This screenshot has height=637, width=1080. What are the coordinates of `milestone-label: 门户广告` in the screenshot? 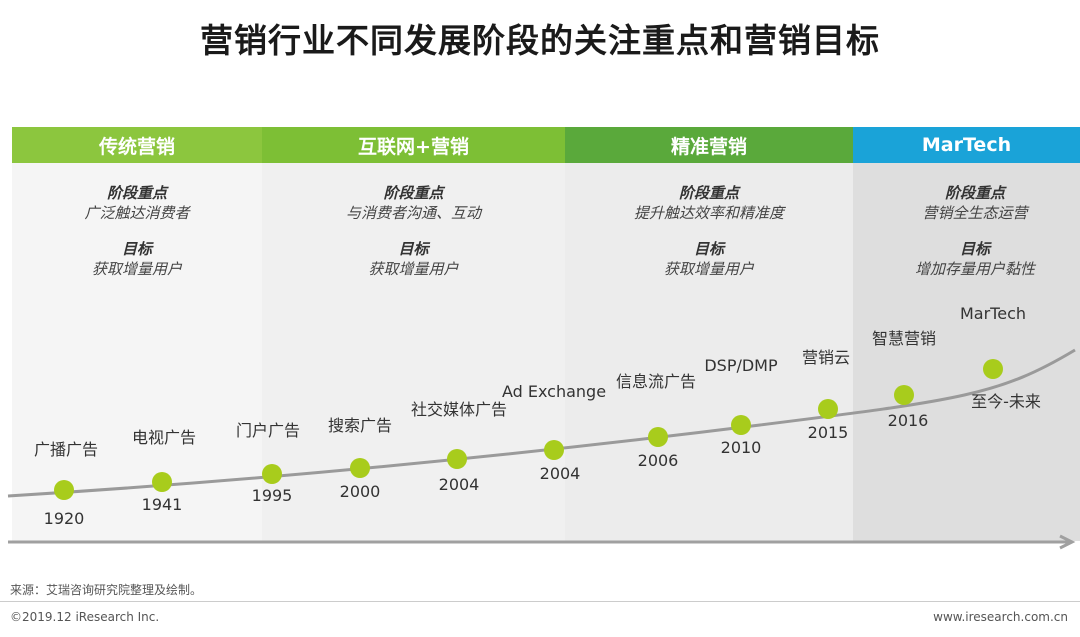 It's located at (268, 430).